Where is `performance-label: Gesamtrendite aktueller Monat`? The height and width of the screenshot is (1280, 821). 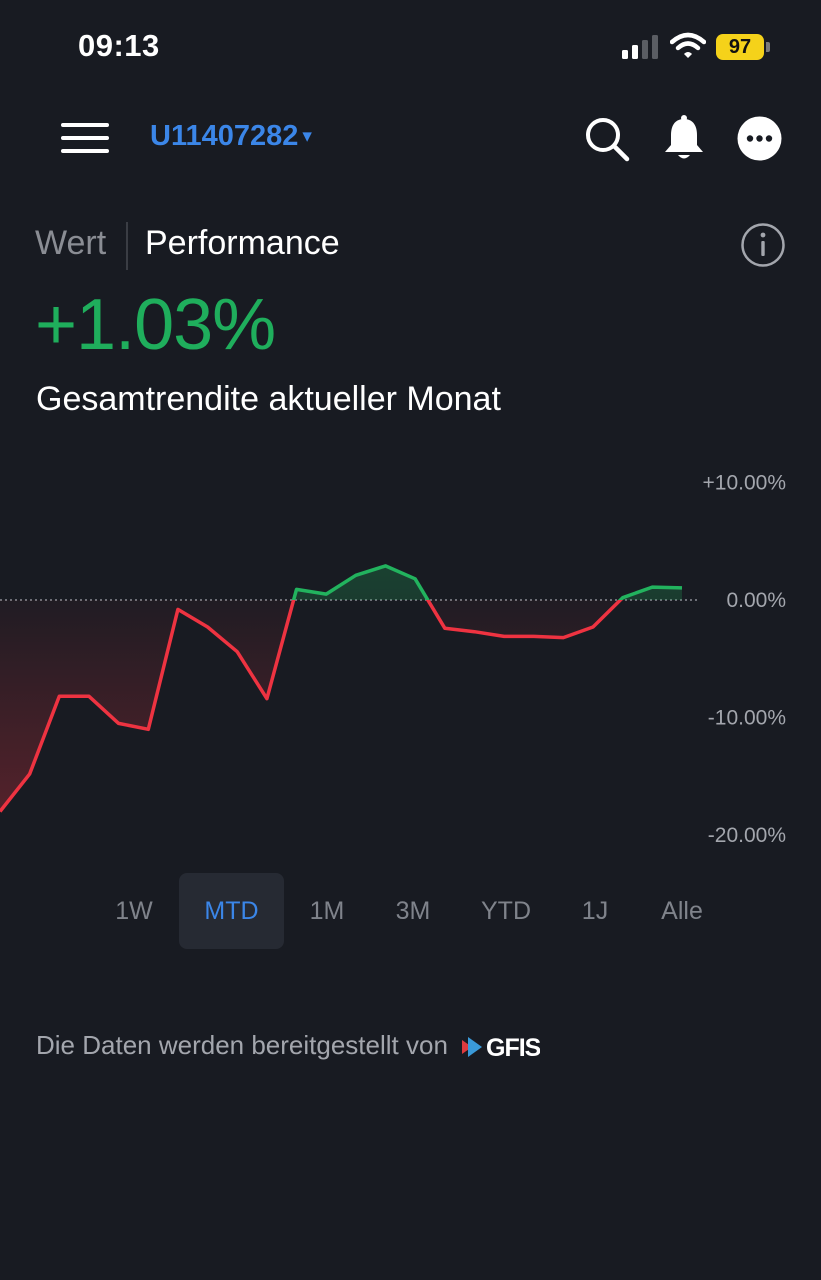 performance-label: Gesamtrendite aktueller Monat is located at coordinates (268, 399).